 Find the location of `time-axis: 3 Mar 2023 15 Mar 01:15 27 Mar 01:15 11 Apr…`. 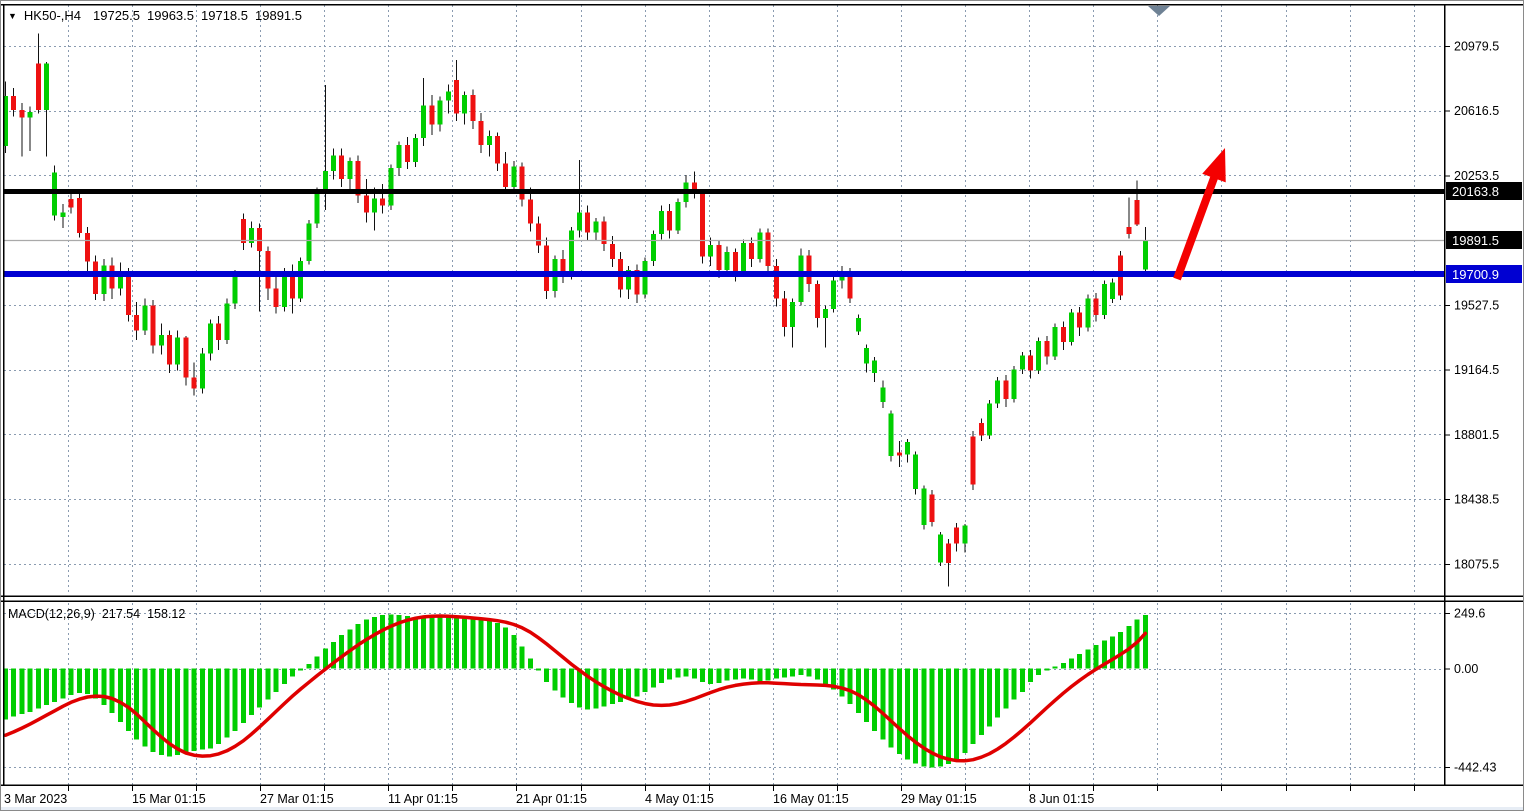

time-axis: 3 Mar 2023 15 Mar 01:15 27 Mar 01:15 11 Apr… is located at coordinates (709, 796).